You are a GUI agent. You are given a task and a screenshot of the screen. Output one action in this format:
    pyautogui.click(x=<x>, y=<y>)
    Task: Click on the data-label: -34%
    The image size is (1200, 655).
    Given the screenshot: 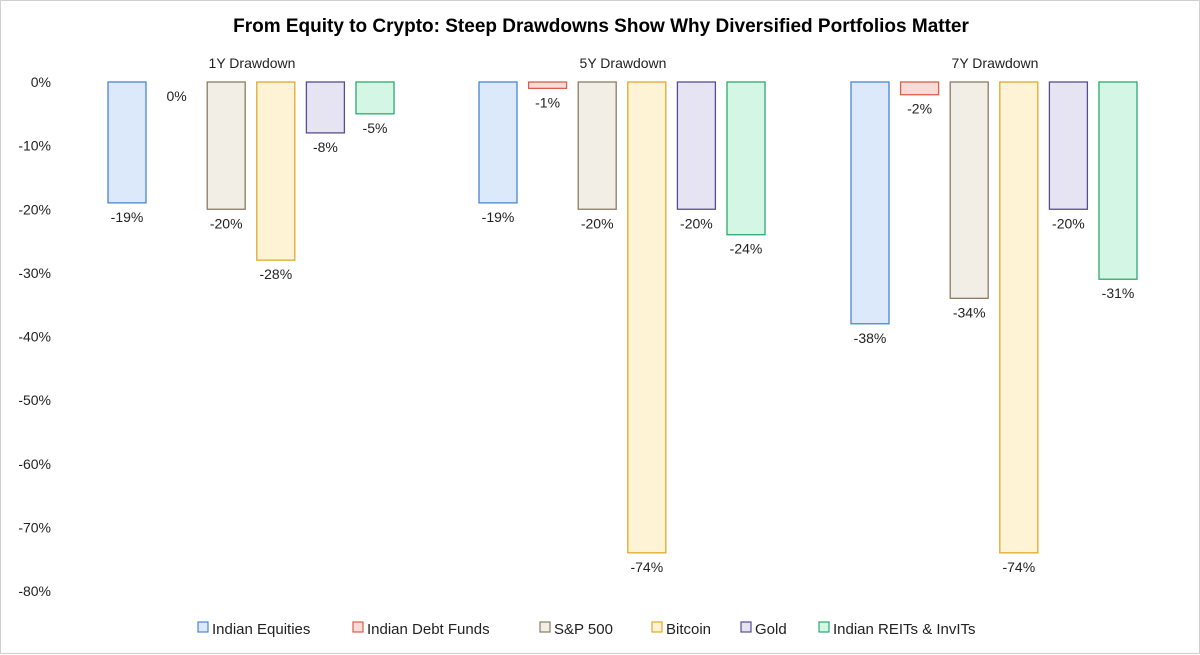 What is the action you would take?
    pyautogui.click(x=969, y=312)
    